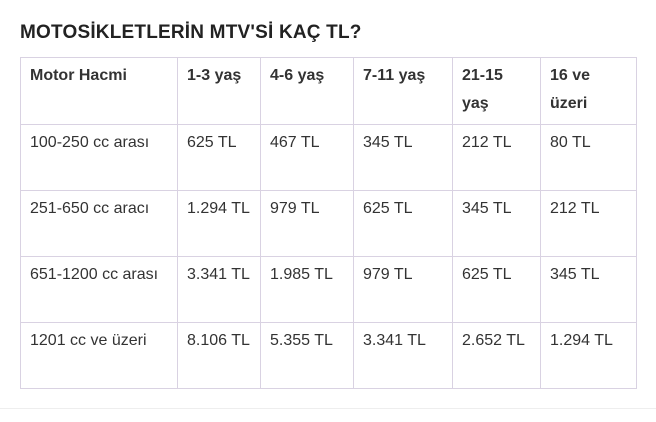 The width and height of the screenshot is (656, 422). I want to click on table-cell: 80 TL, so click(588, 157).